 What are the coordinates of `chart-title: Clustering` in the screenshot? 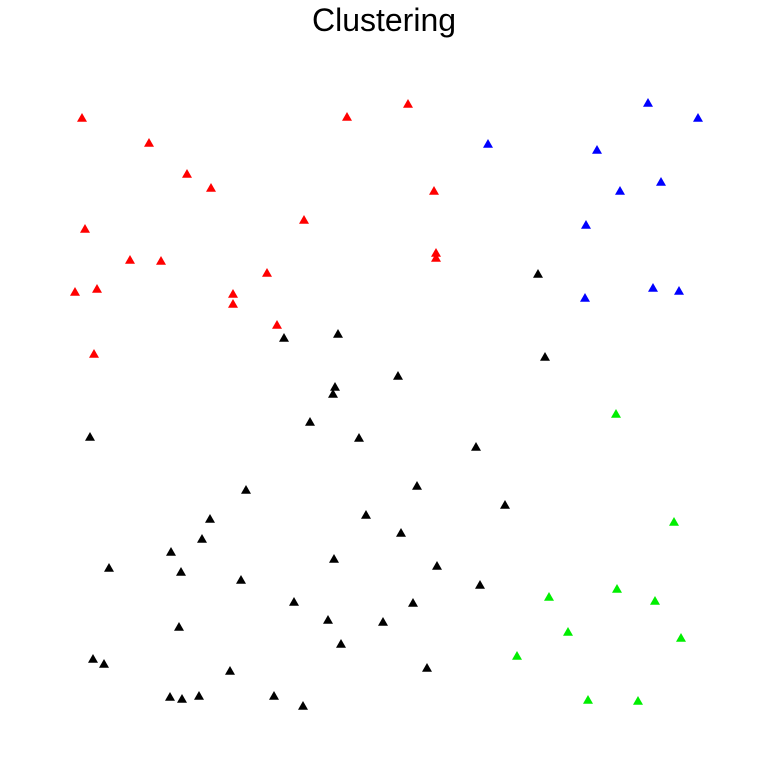 It's located at (384, 20).